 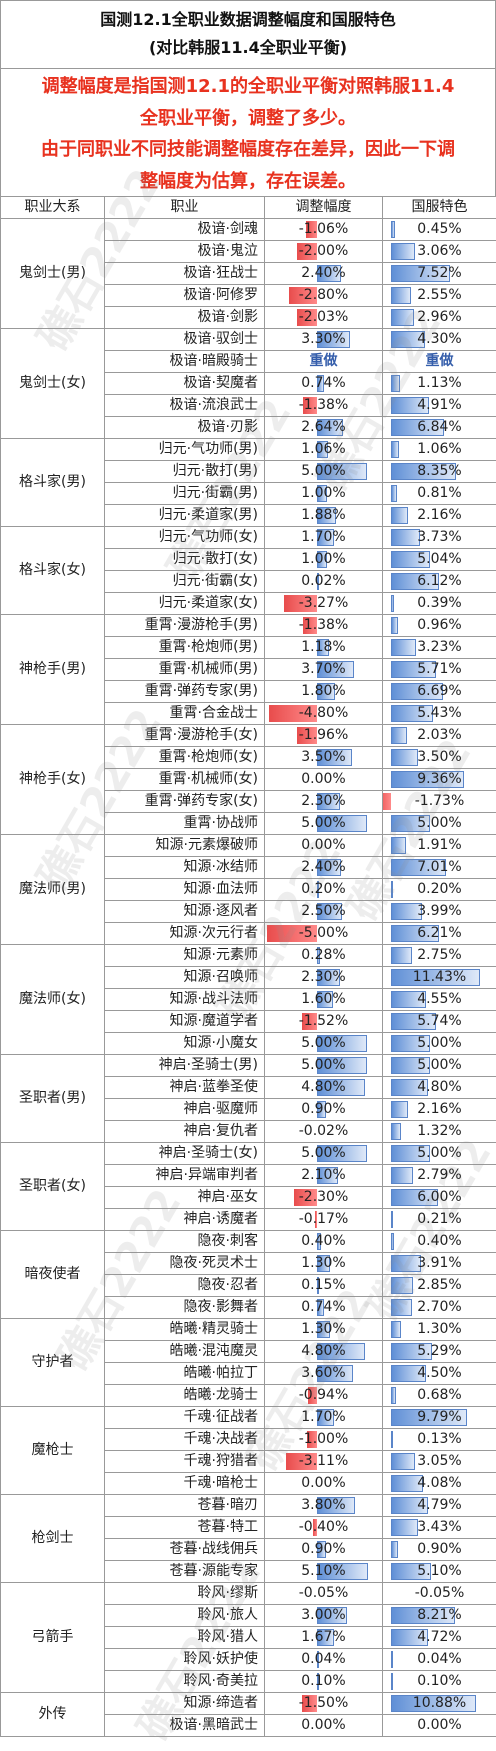 I want to click on feature-value: 0.81%, so click(x=439, y=493).